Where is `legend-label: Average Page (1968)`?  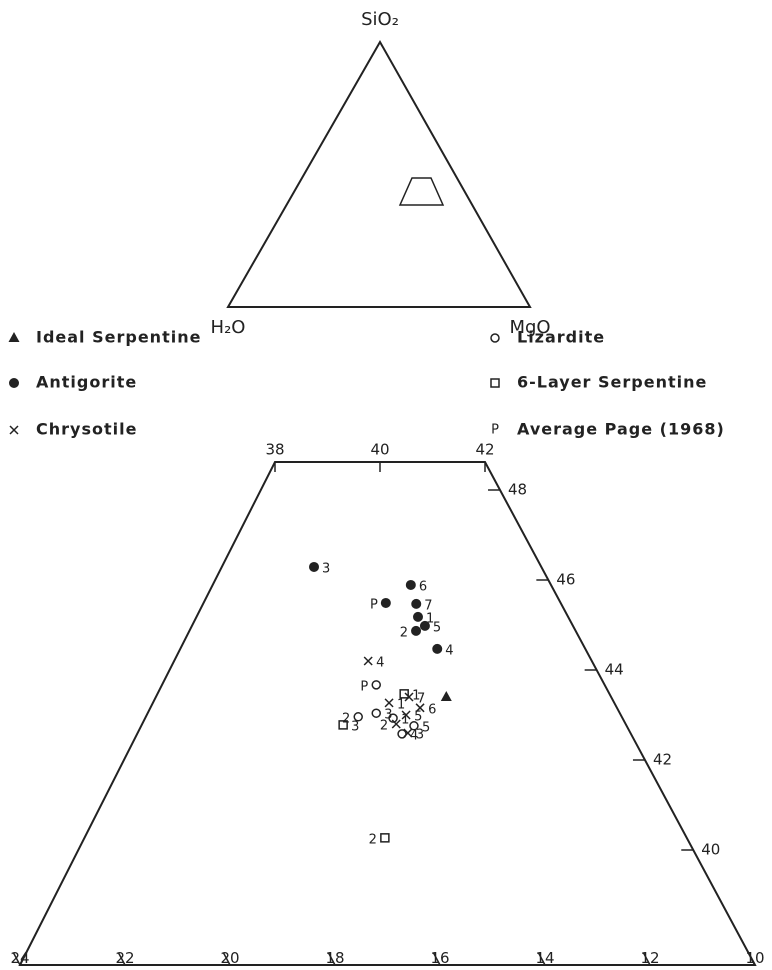
legend-label: Average Page (1968) is located at coordinates (621, 429).